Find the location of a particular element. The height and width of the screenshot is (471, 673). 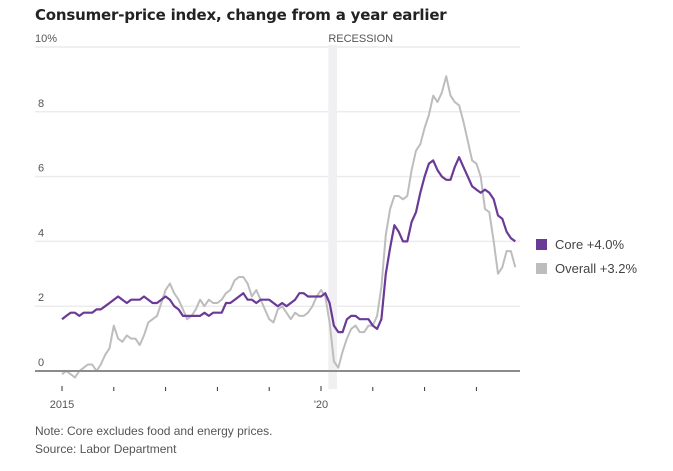

legend-label-core: Core +4.0% is located at coordinates (590, 244).